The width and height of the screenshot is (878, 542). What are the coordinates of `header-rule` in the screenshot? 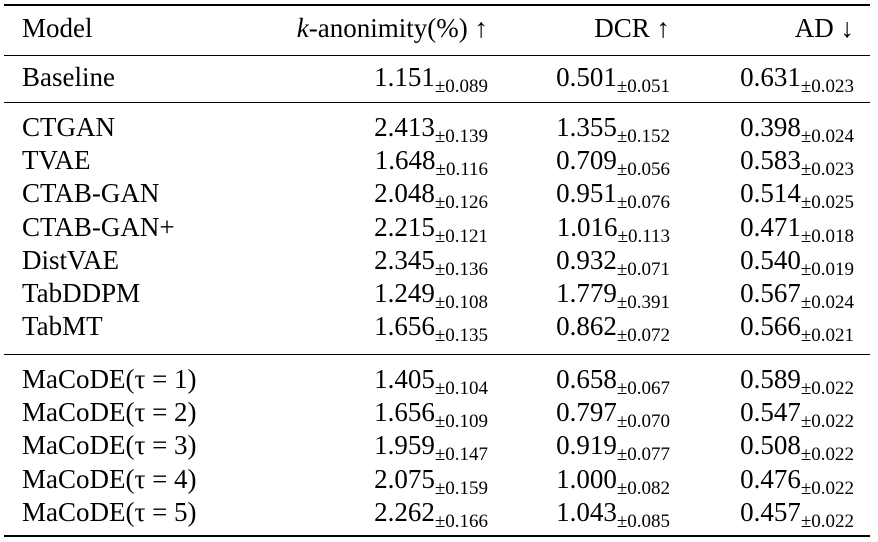 It's located at (437, 55).